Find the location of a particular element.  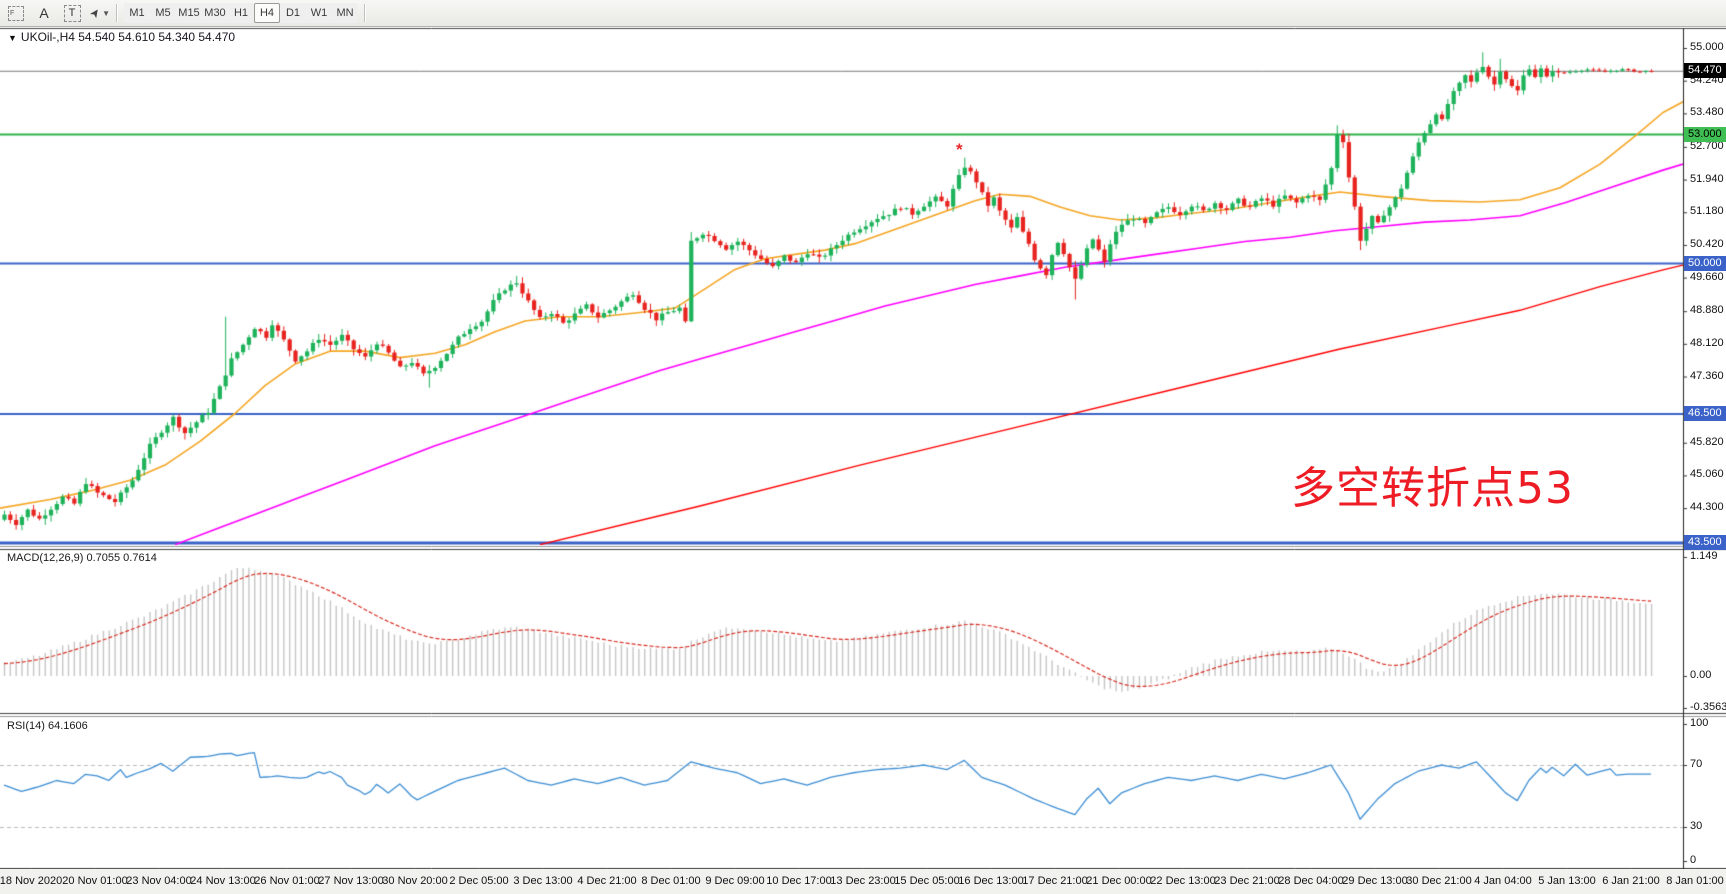

price-label: 51.940 is located at coordinates (1707, 178).